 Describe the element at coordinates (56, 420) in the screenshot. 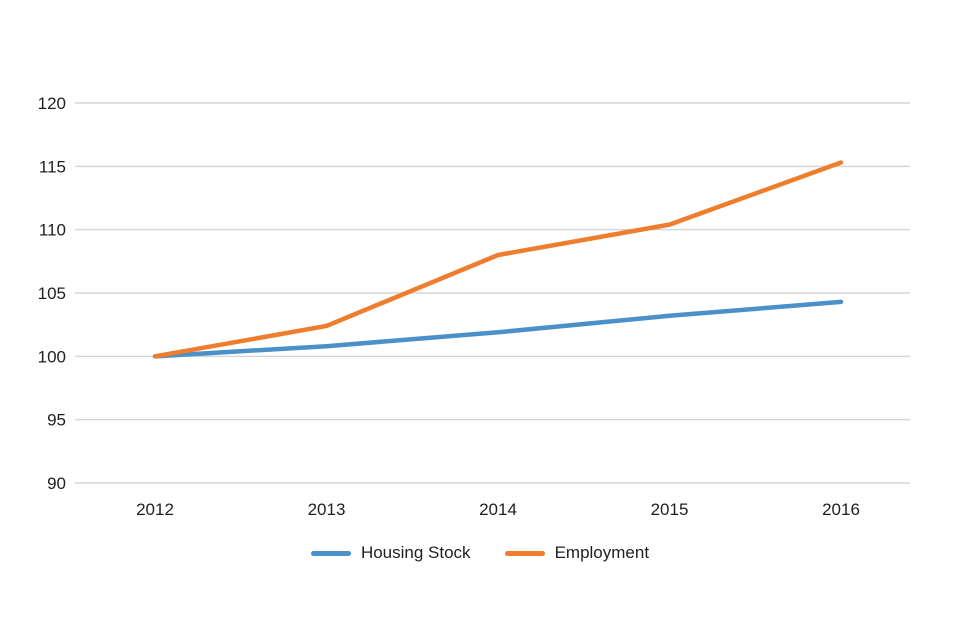

I see `y-tick-label-95: 95` at that location.